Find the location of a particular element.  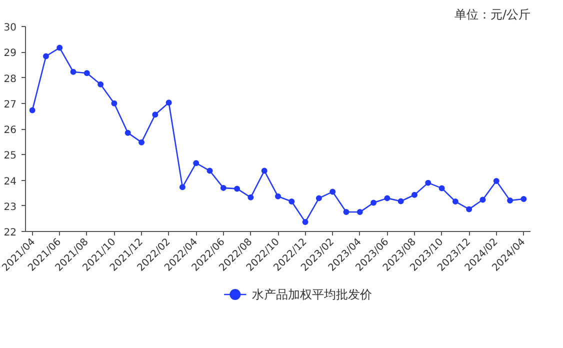

y-tick-label: 29 is located at coordinates (10, 54).